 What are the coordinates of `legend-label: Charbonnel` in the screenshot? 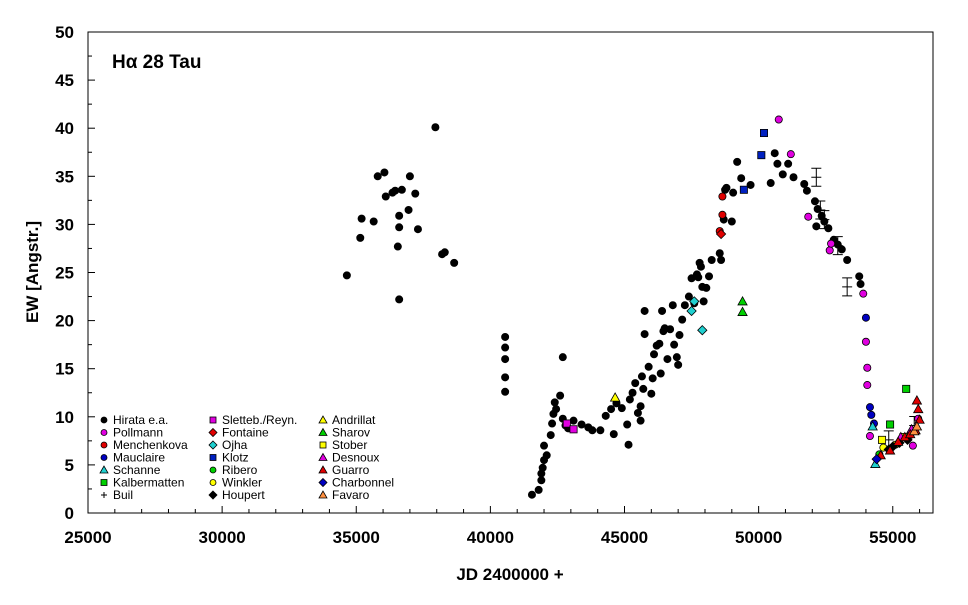 It's located at (363, 483).